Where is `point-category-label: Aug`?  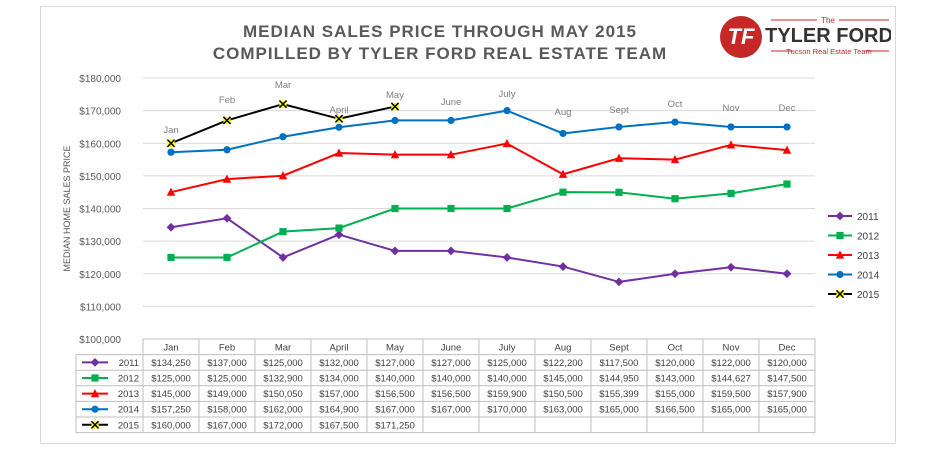
point-category-label: Aug is located at coordinates (563, 112).